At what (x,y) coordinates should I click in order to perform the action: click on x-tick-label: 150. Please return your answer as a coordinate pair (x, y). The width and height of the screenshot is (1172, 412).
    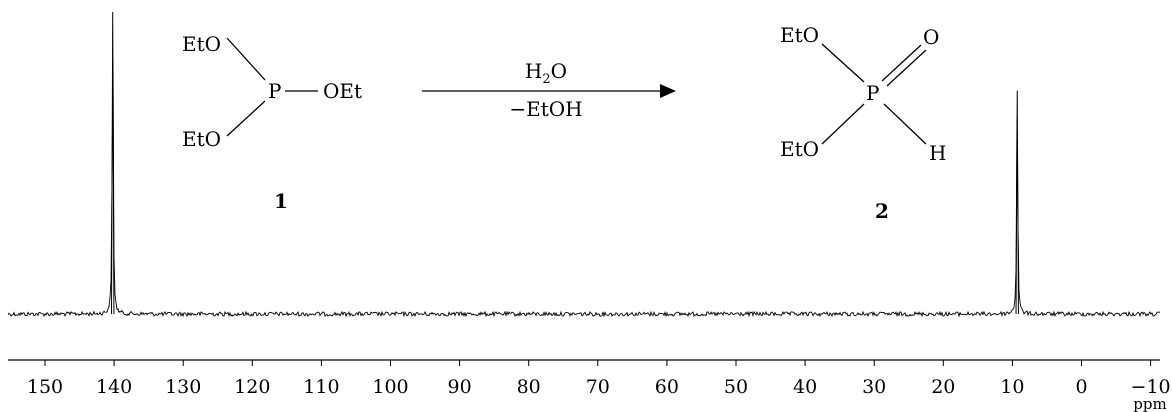
    Looking at the image, I should click on (45, 387).